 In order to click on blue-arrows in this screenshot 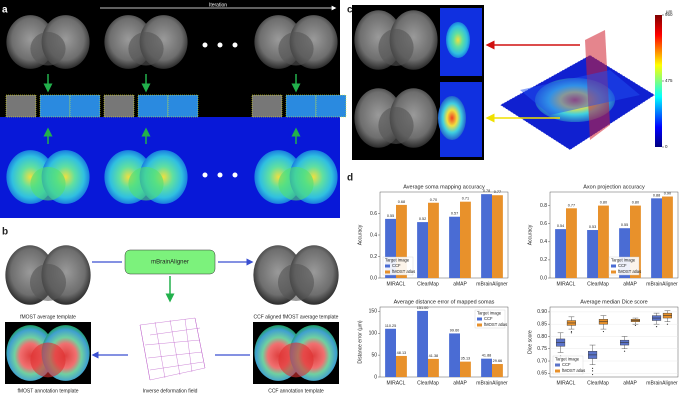, I will do `click(172, 308)`.